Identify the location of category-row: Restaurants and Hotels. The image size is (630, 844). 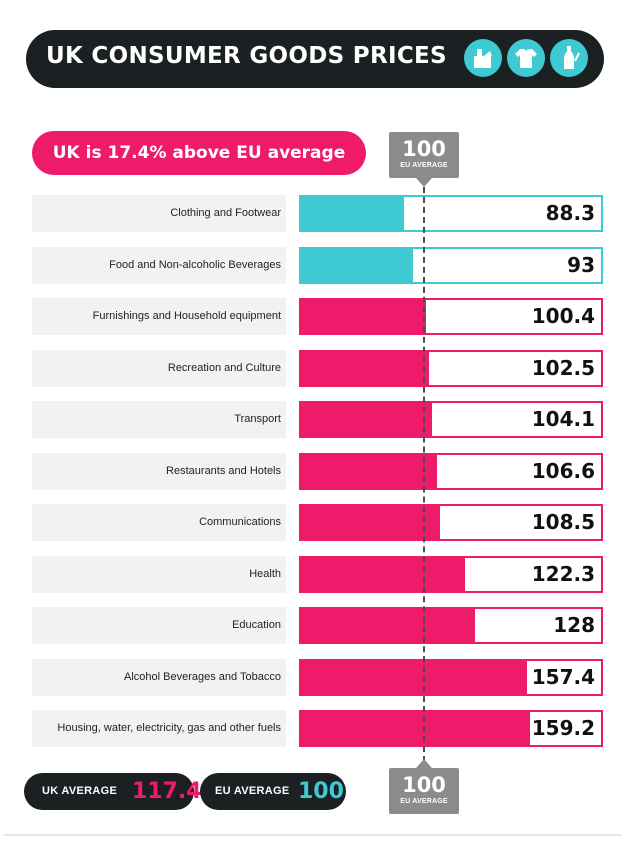
(159, 471).